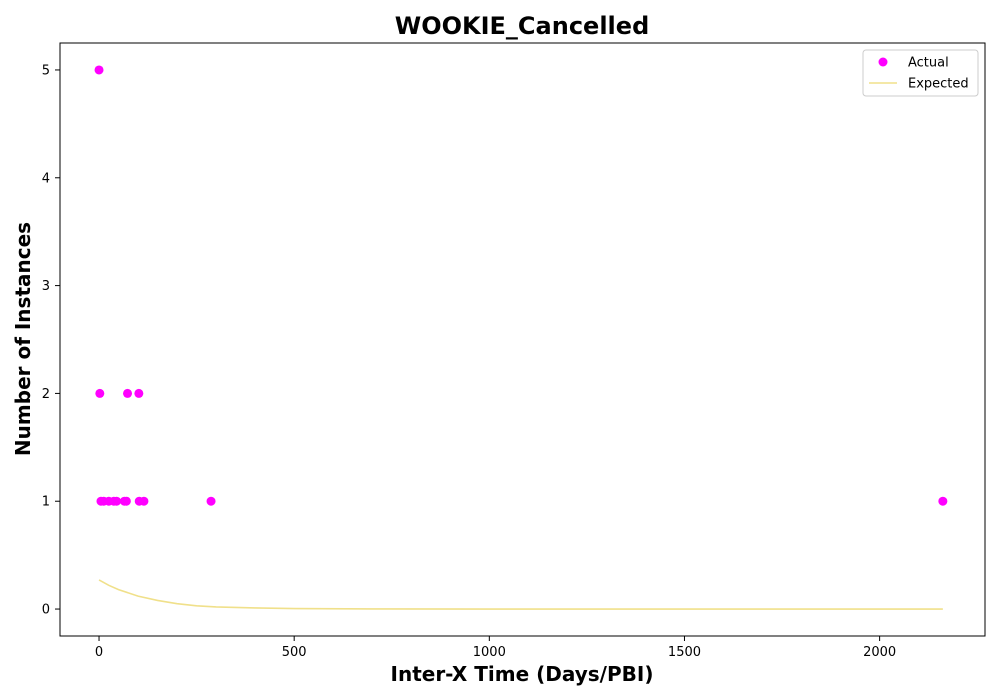 This screenshot has height=700, width=1000. Describe the element at coordinates (99, 652) in the screenshot. I see `x-tick-label: 0` at that location.